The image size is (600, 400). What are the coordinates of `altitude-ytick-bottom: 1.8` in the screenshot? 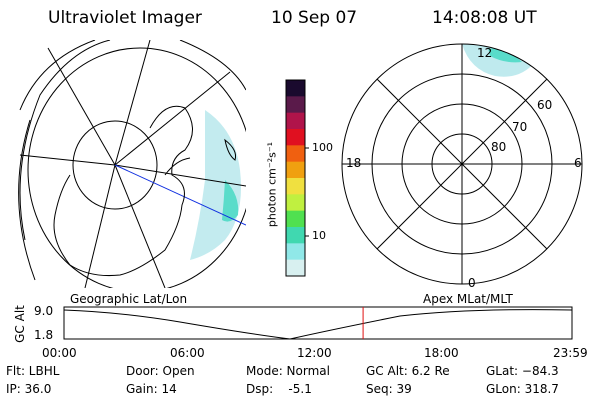 It's located at (44, 335).